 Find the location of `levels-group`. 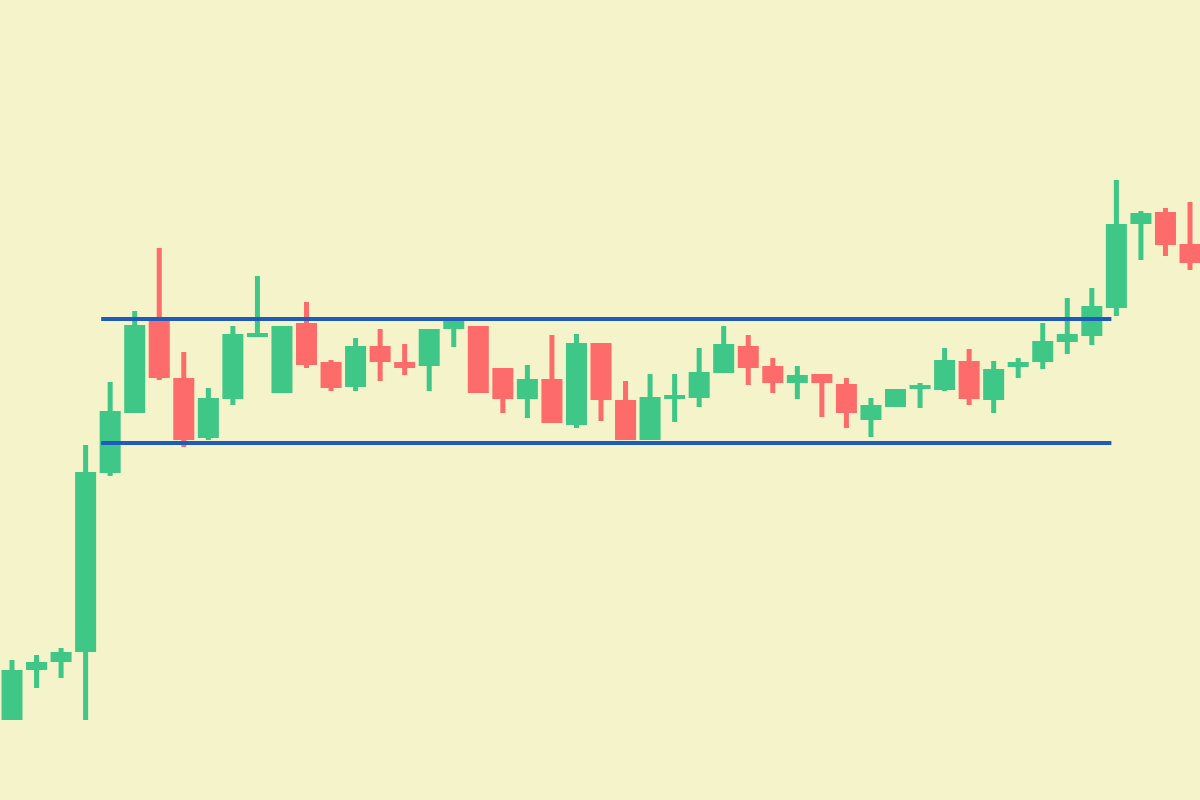

levels-group is located at coordinates (606, 381).